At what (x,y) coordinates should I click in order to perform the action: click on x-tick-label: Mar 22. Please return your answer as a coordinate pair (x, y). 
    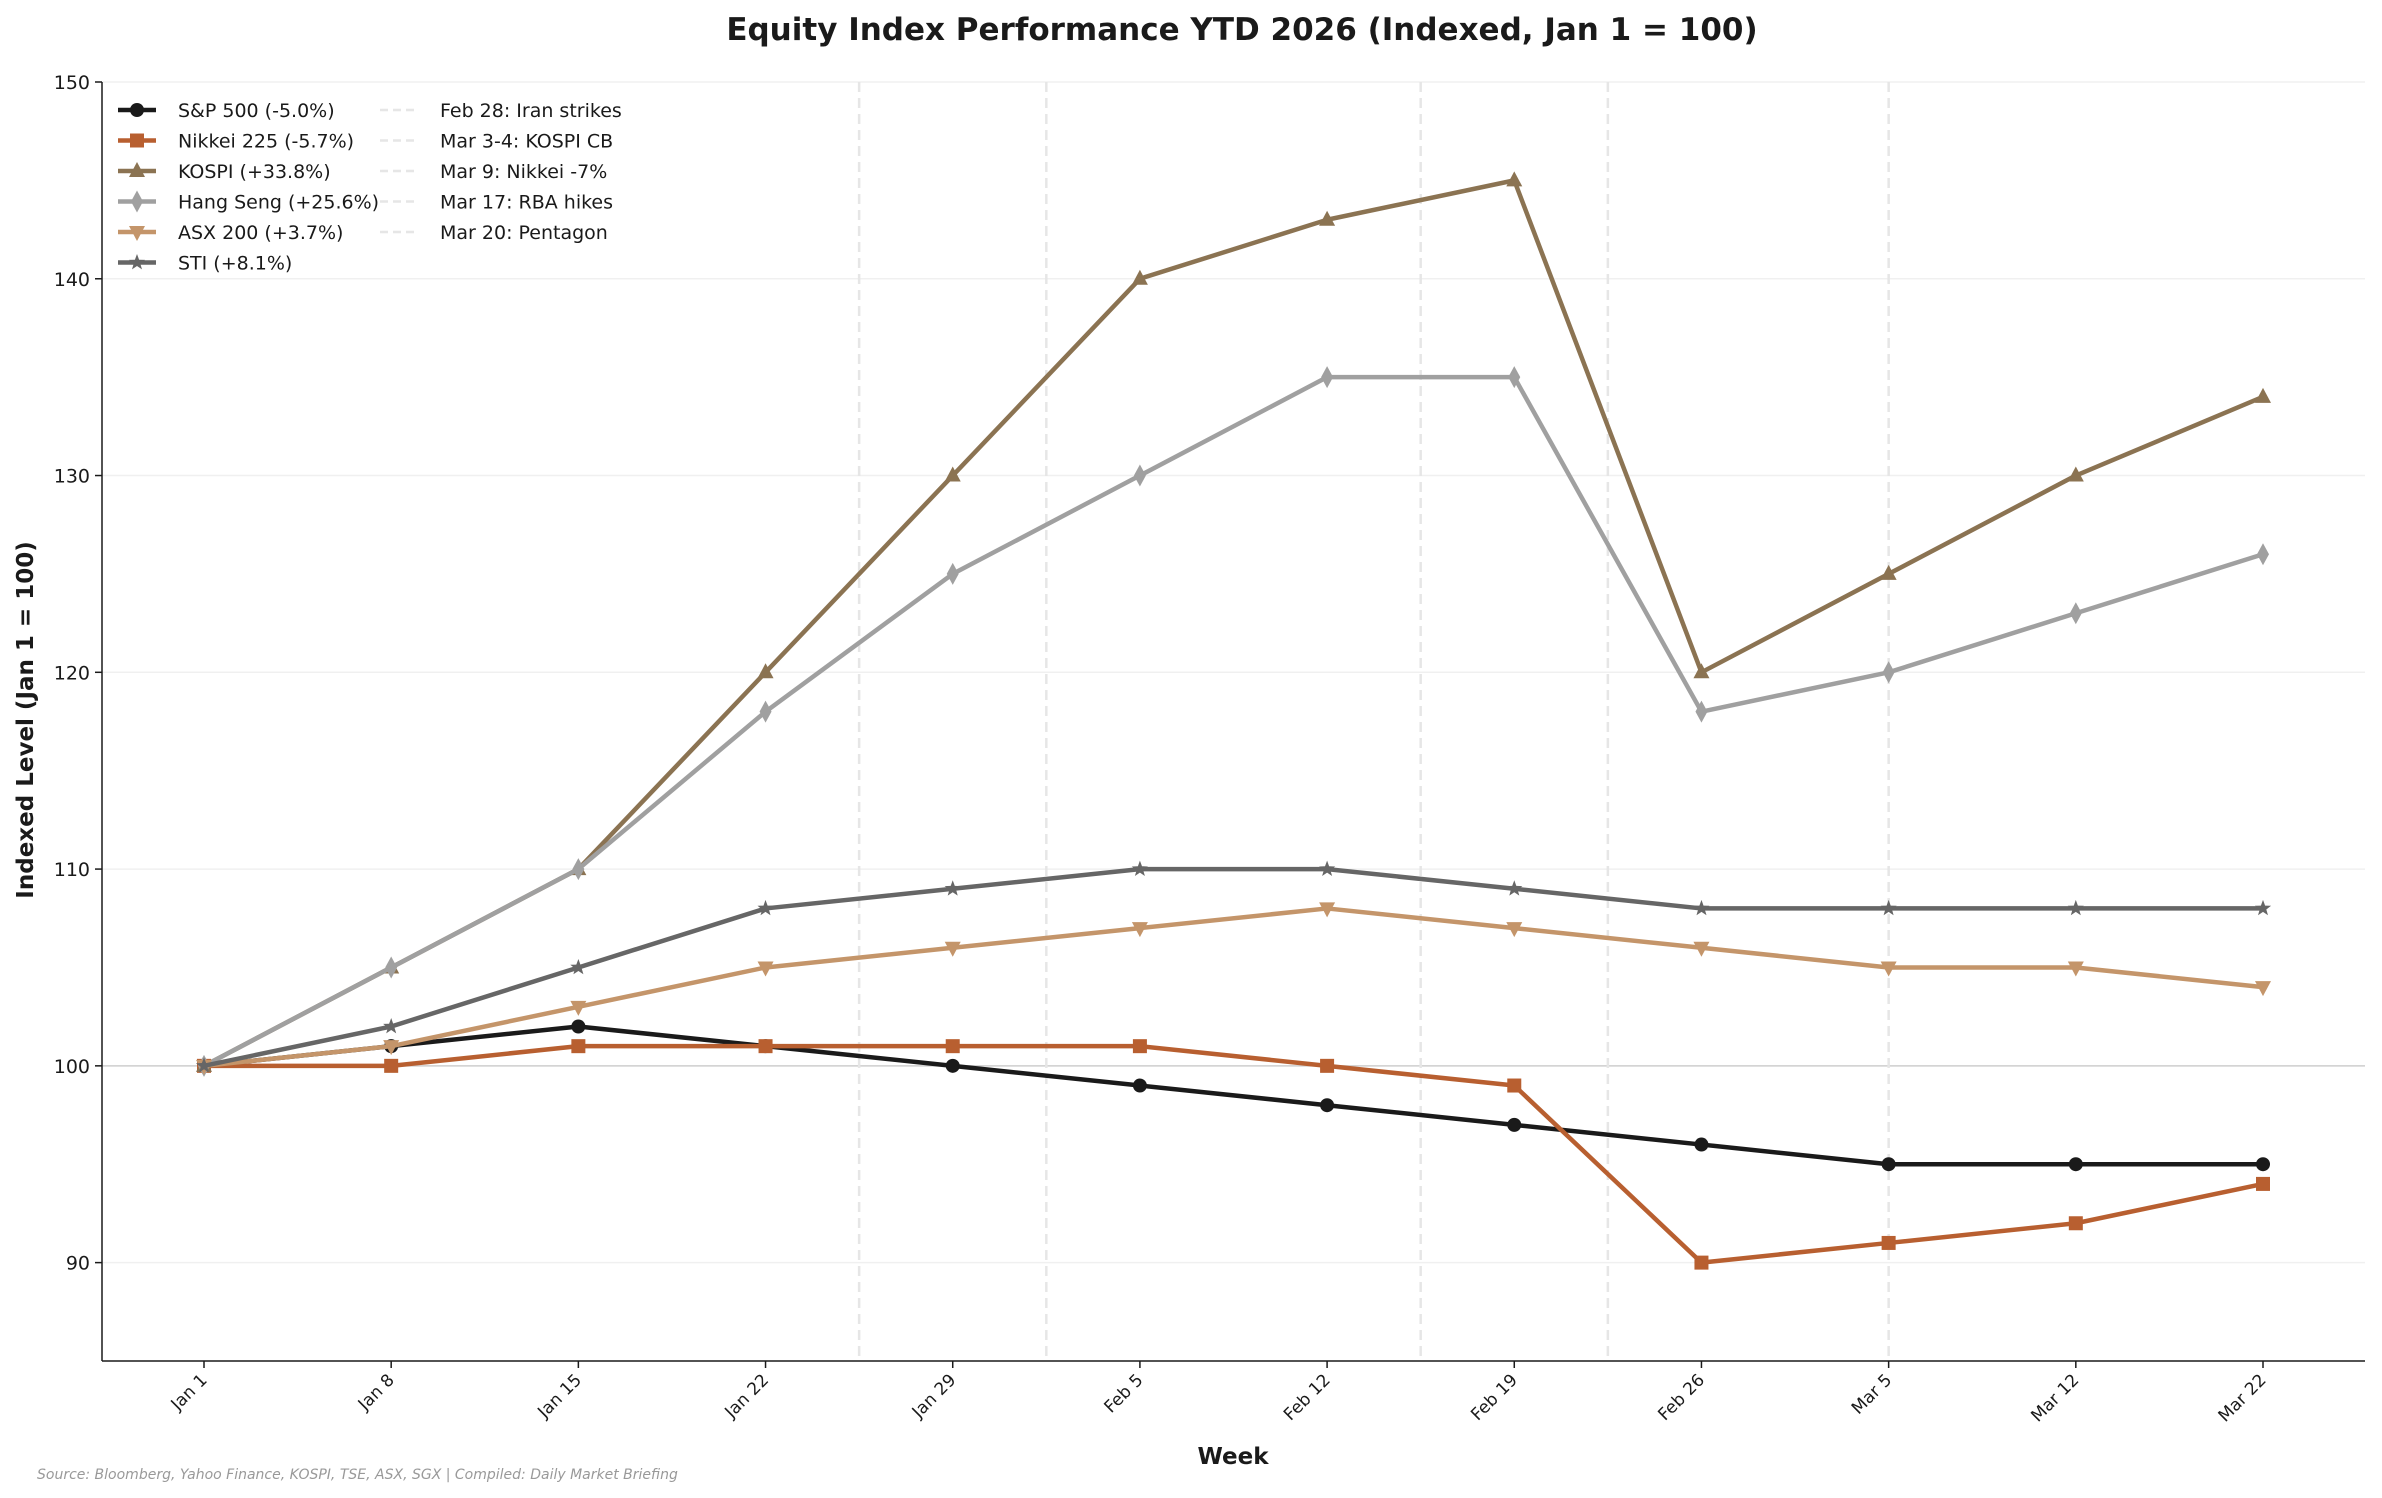
    Looking at the image, I should click on (2243, 1398).